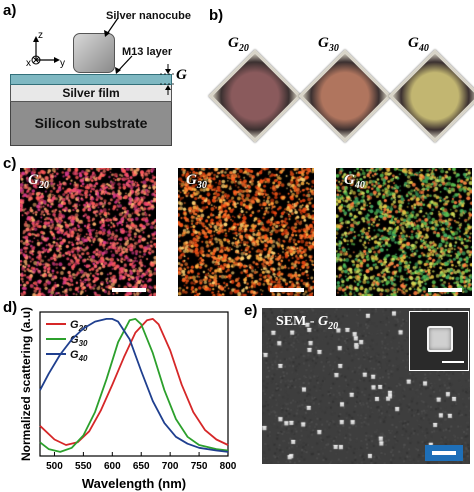  I want to click on y-axis-label: Normalized scattering (a.u), so click(26, 384).